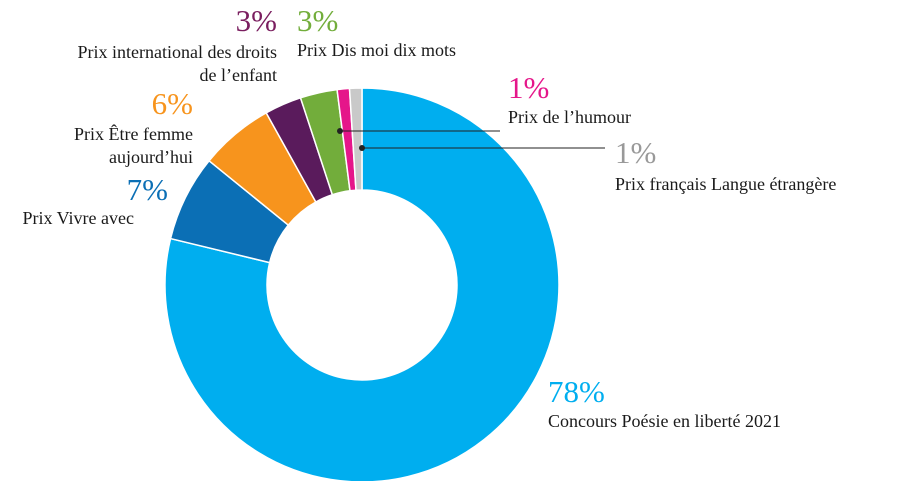 This screenshot has height=481, width=908. Describe the element at coordinates (133, 133) in the screenshot. I see `category-label: Prix Être femme` at that location.